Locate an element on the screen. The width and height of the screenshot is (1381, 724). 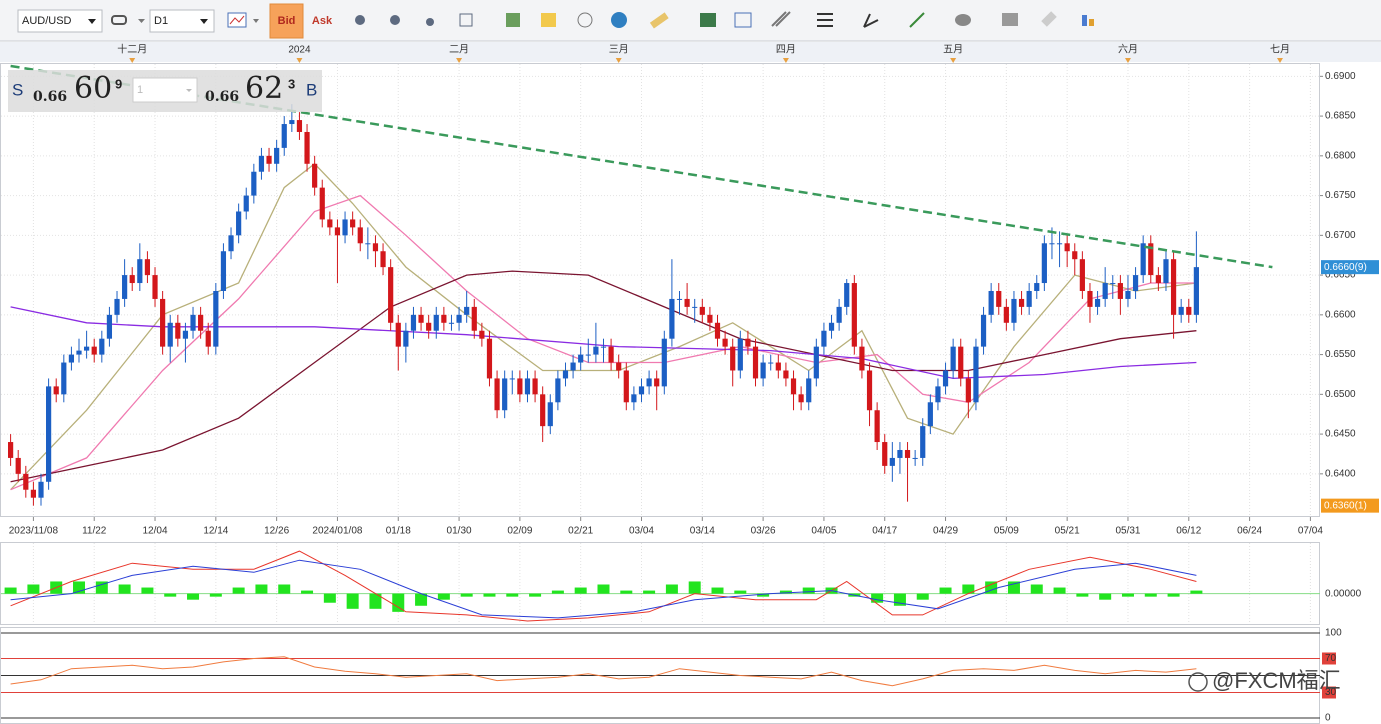
ruler-icon is located at coordinates (659, 20).